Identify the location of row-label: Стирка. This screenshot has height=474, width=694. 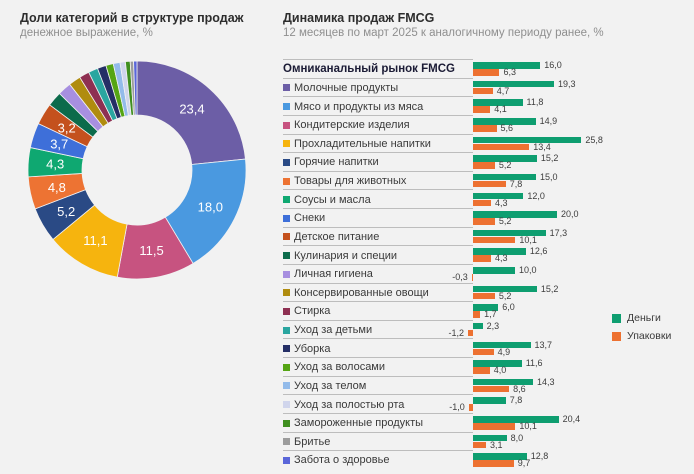
(378, 311).